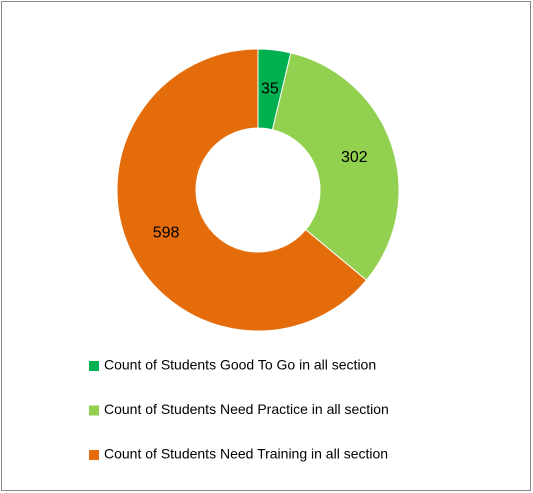  What do you see at coordinates (166, 232) in the screenshot?
I see `data-label: 598` at bounding box center [166, 232].